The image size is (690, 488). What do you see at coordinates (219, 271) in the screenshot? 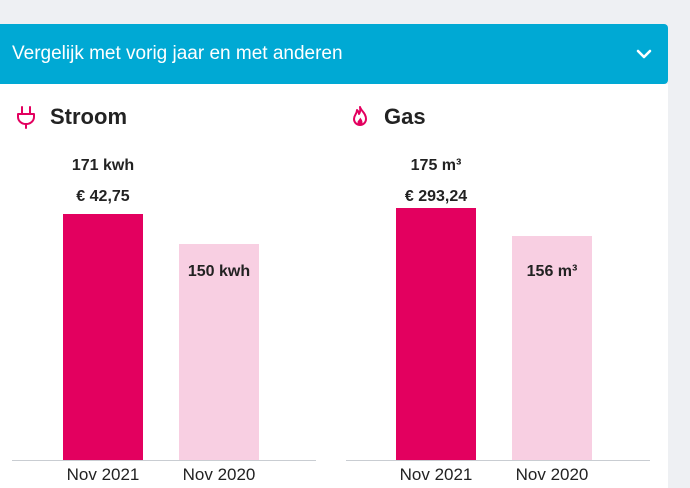
I see `stroom-value-label-nov-2020: 150 kwh` at bounding box center [219, 271].